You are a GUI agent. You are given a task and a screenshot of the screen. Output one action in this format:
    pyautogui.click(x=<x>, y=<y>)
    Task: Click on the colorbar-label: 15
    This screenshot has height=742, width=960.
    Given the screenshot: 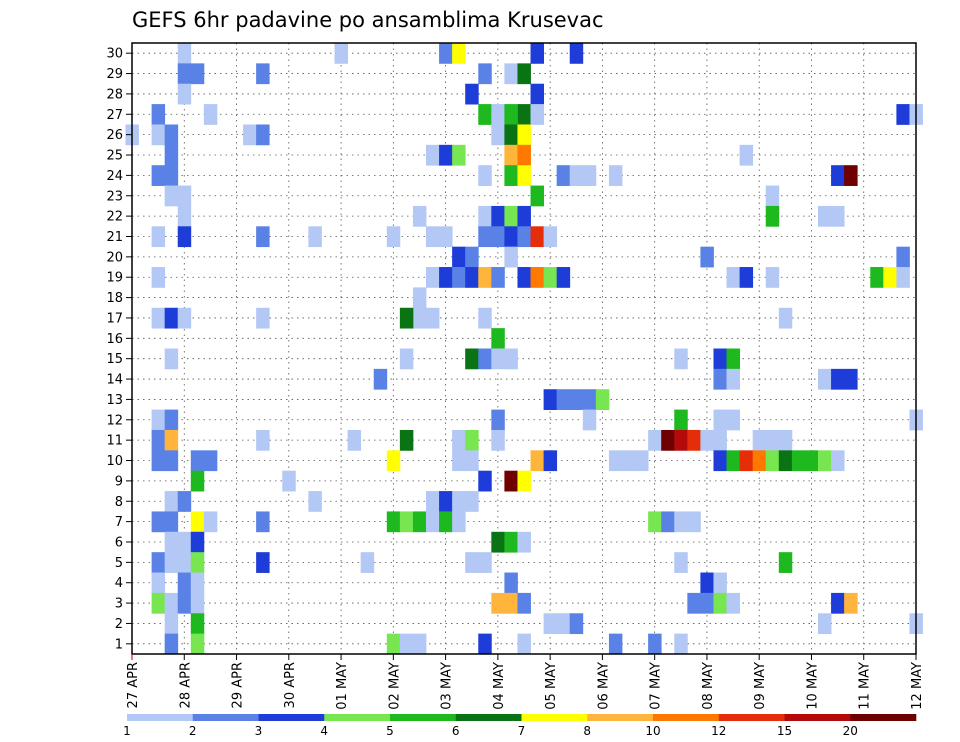 What is the action you would take?
    pyautogui.click(x=784, y=731)
    